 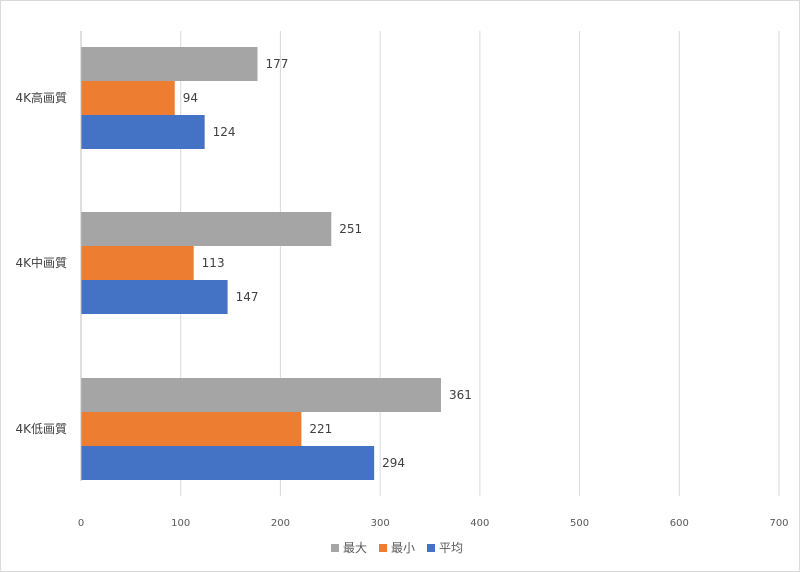 What do you see at coordinates (579, 523) in the screenshot?
I see `x-tick-label: 500` at bounding box center [579, 523].